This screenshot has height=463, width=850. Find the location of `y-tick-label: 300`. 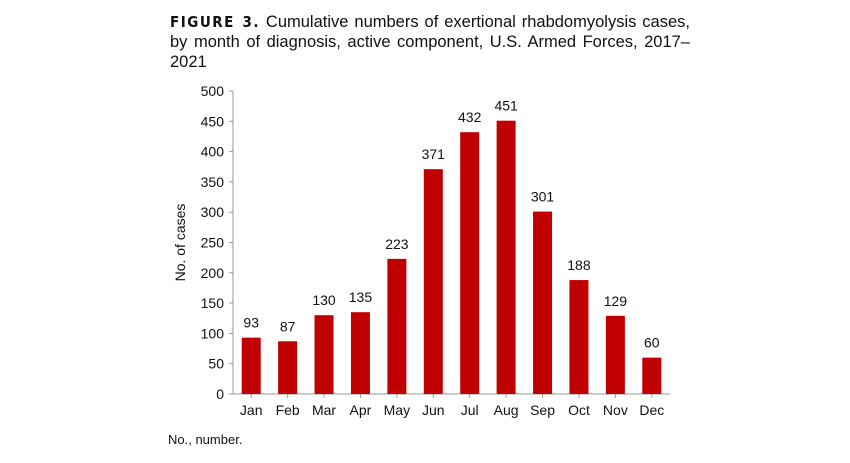

y-tick-label: 300 is located at coordinates (213, 212).